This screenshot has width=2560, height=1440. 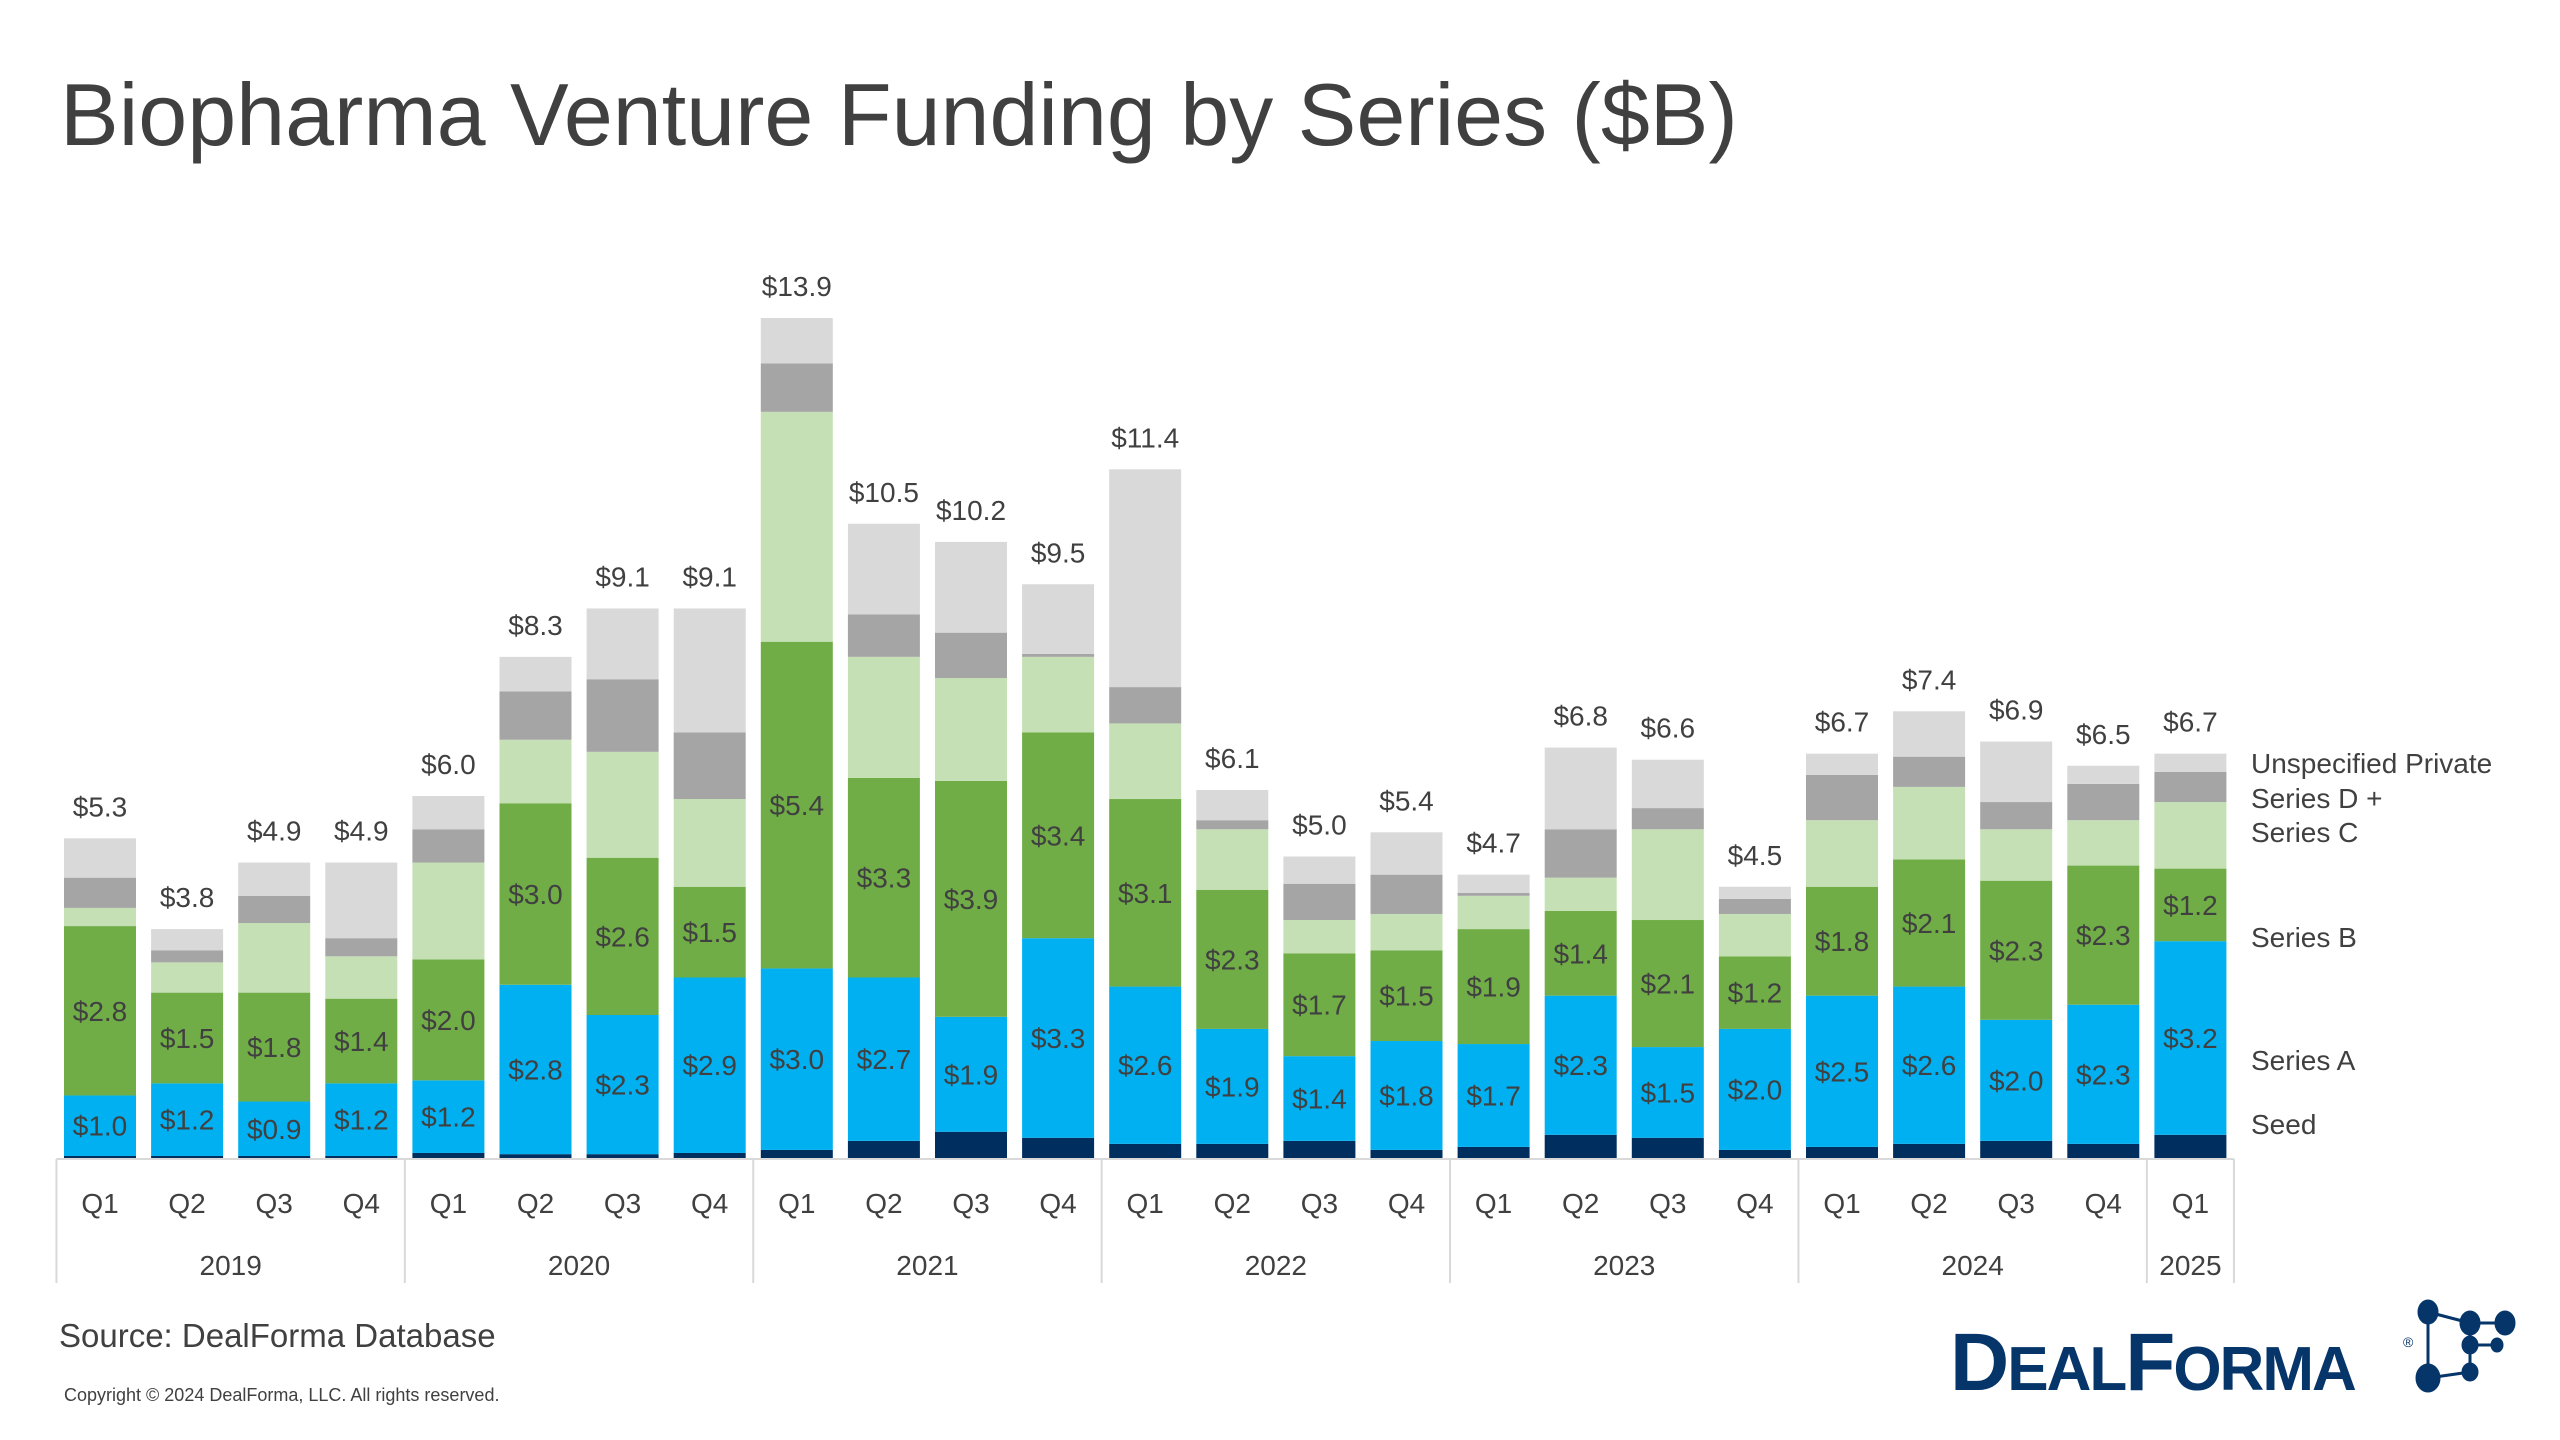 What do you see at coordinates (1755, 855) in the screenshot?
I see `total-label: $4.5` at bounding box center [1755, 855].